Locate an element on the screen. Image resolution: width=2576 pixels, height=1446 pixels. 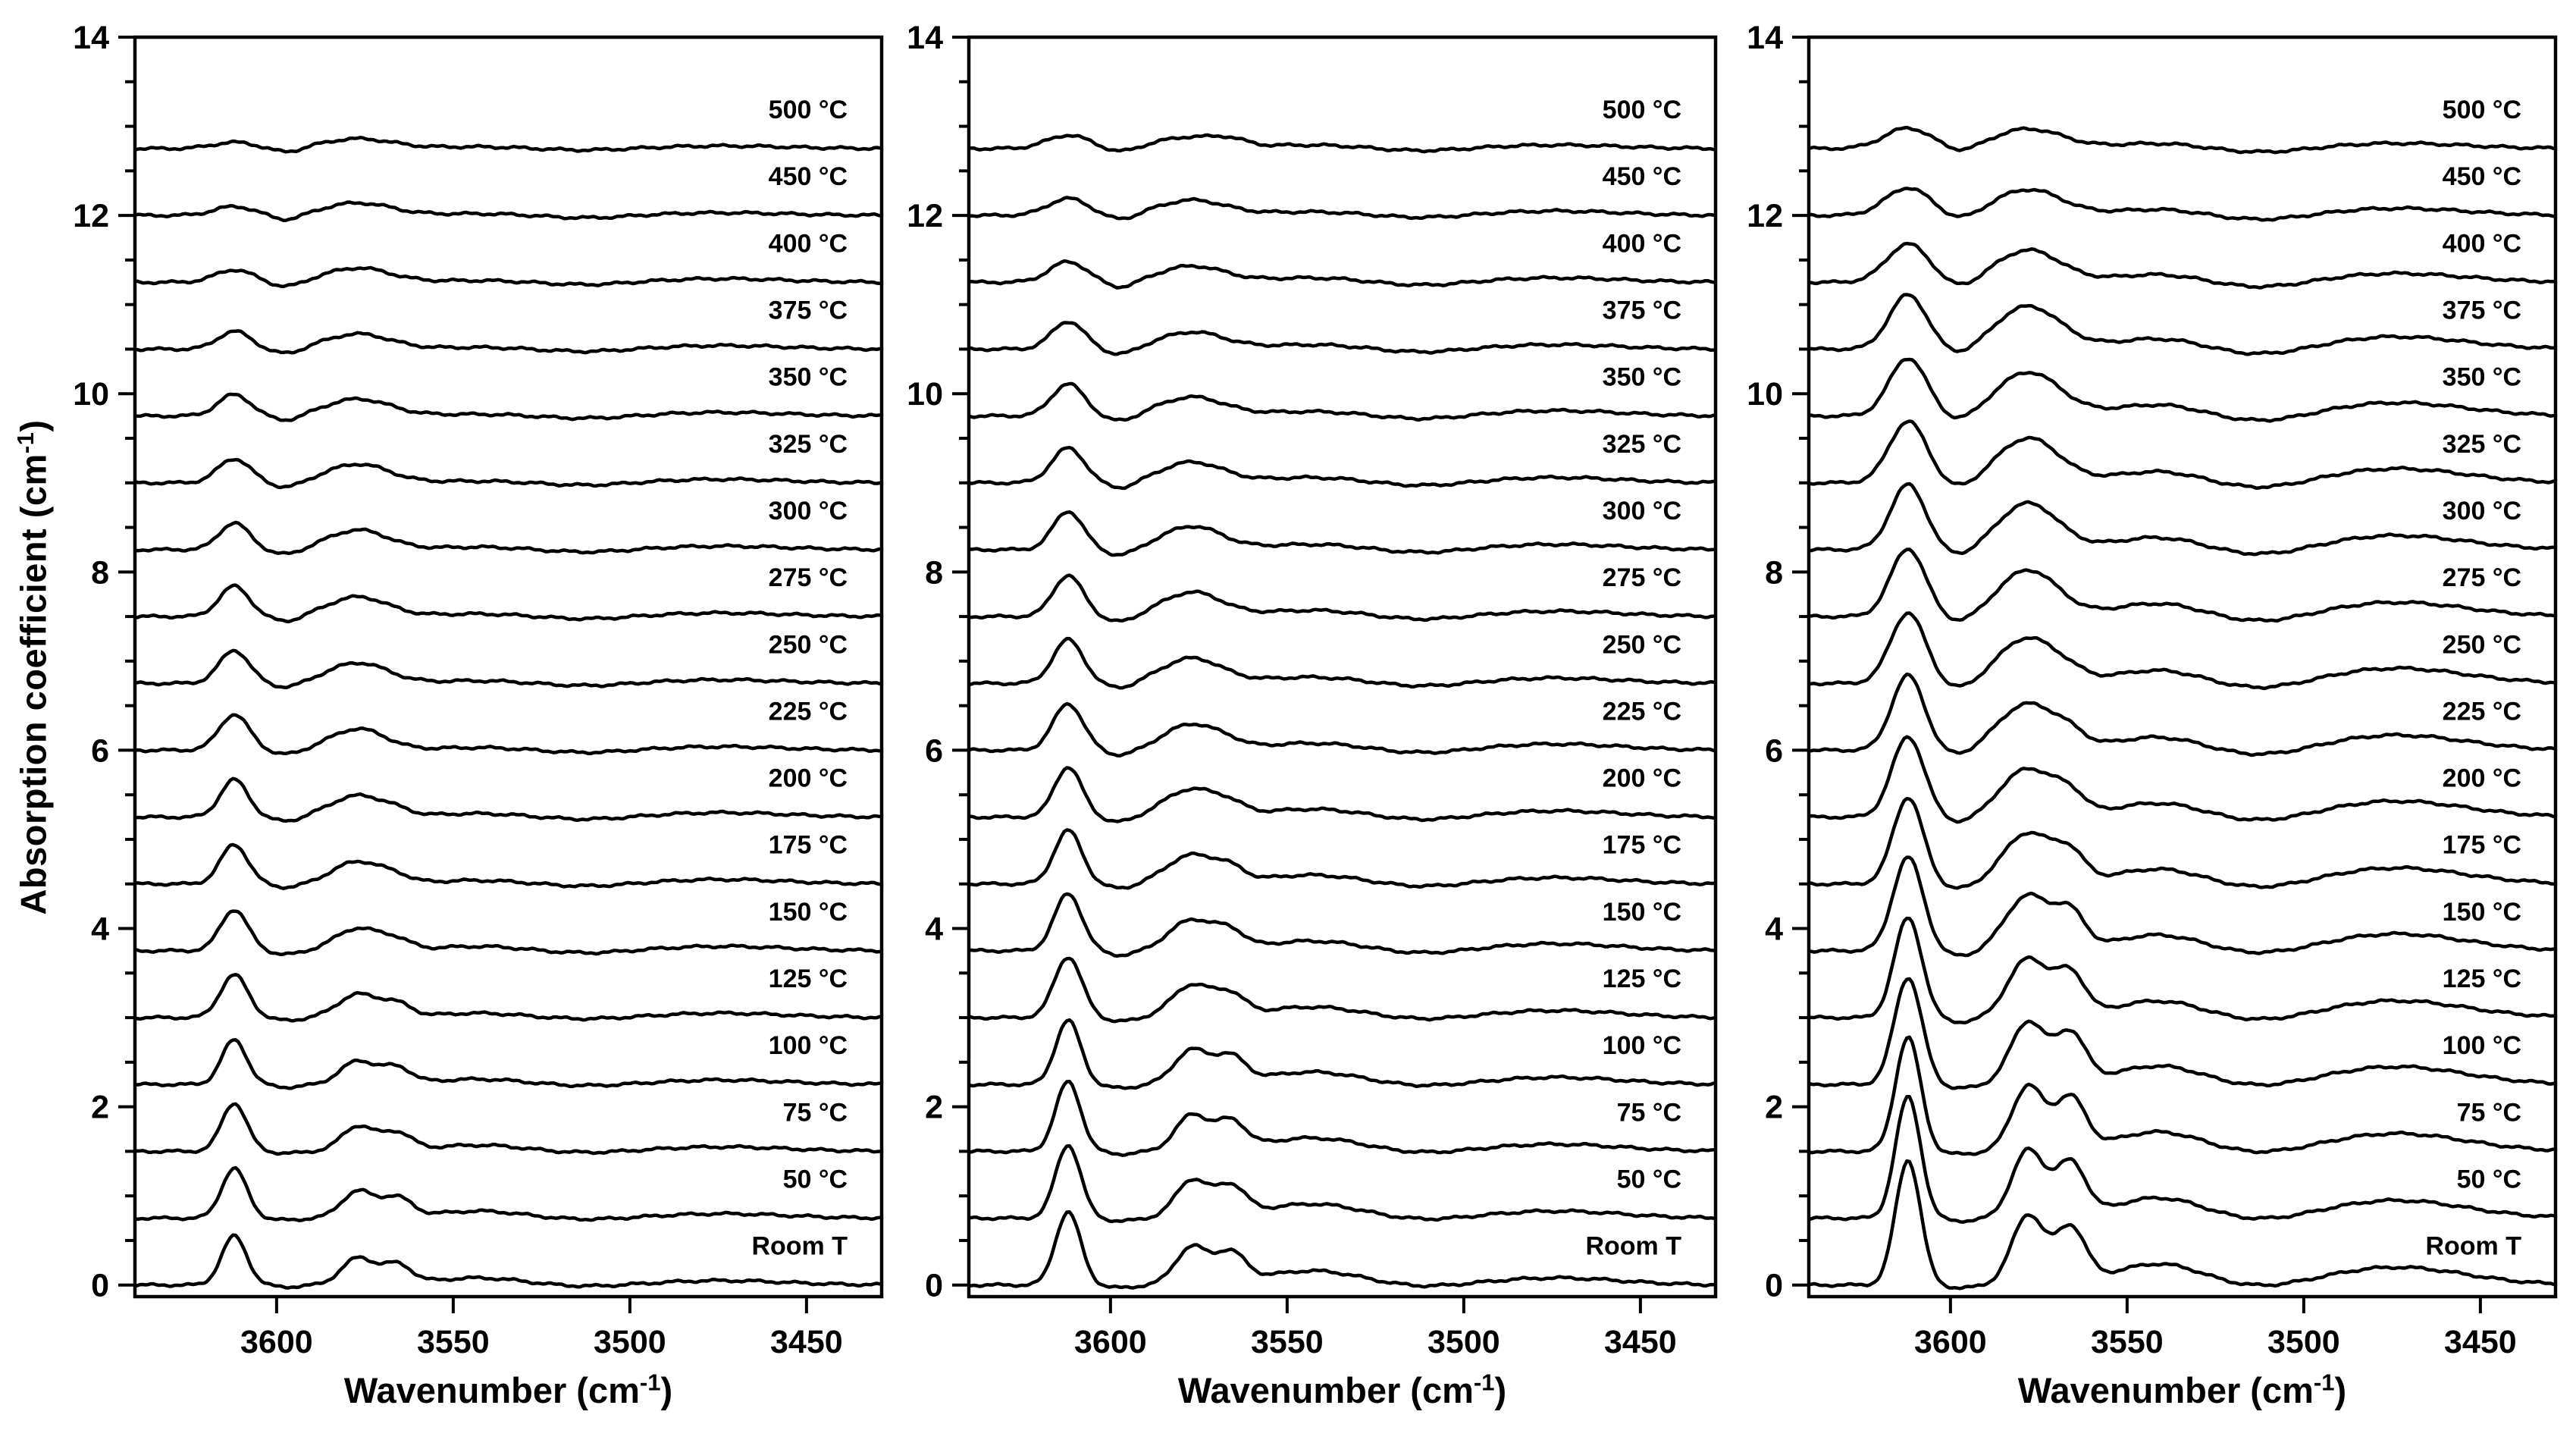
y-tick-label-panel-2: 4 is located at coordinates (934, 929).